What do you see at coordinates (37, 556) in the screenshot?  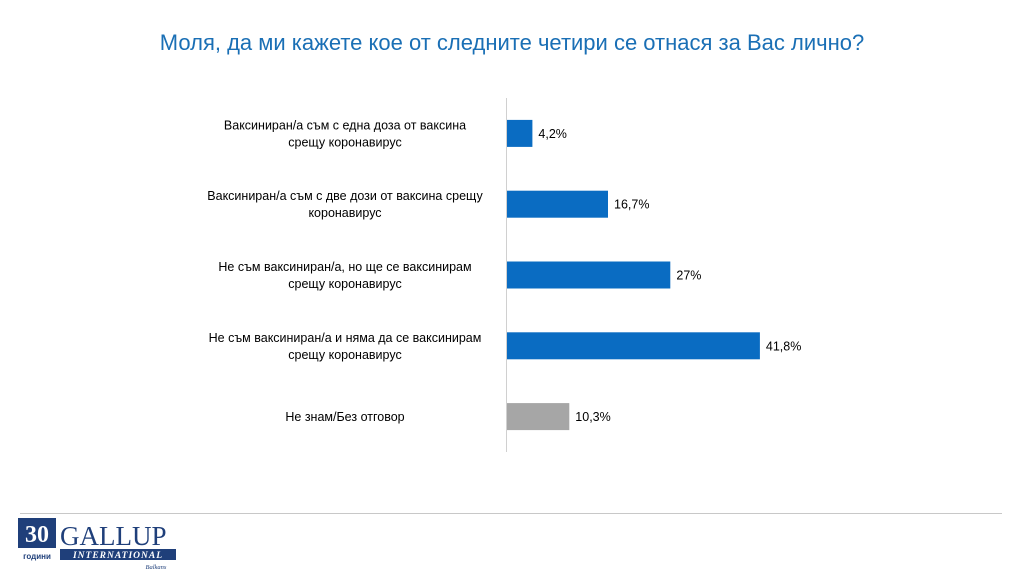 I see `logo-years: години` at bounding box center [37, 556].